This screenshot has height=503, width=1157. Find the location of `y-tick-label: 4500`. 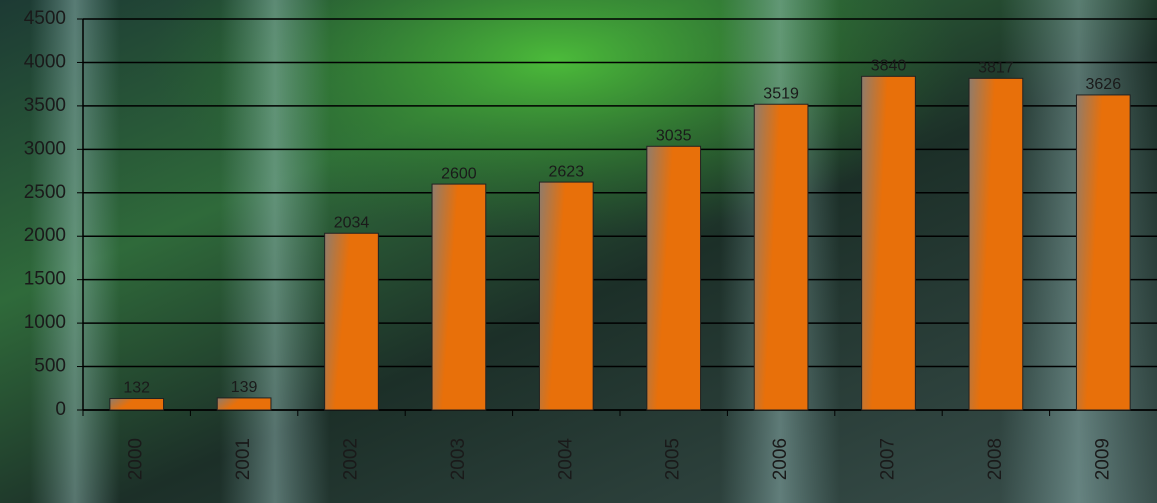

y-tick-label: 4500 is located at coordinates (45, 18).